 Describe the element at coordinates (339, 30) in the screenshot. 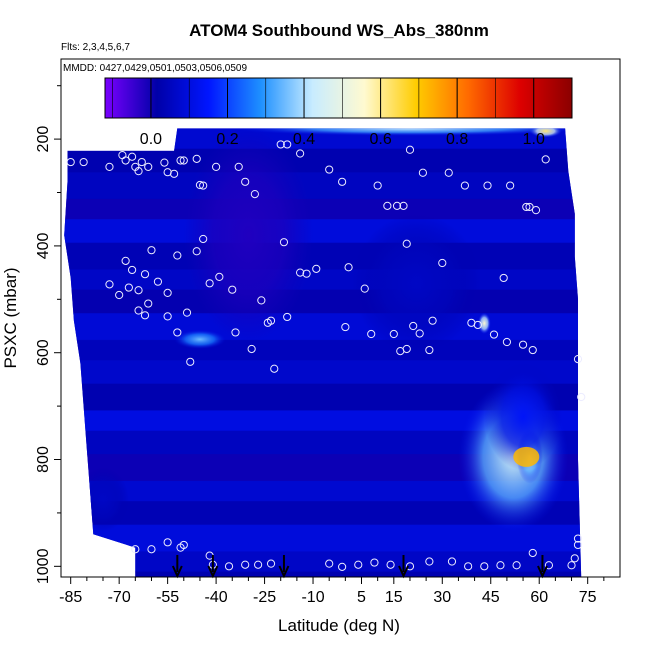

I see `chart-title: ATOM4 Southbound WS_Abs_380nm` at that location.